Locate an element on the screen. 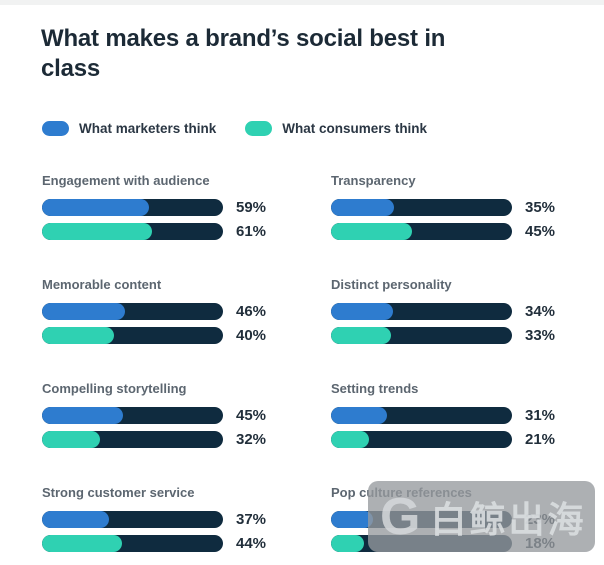 This screenshot has height=565, width=604. category-label: Engagement with audience is located at coordinates (126, 180).